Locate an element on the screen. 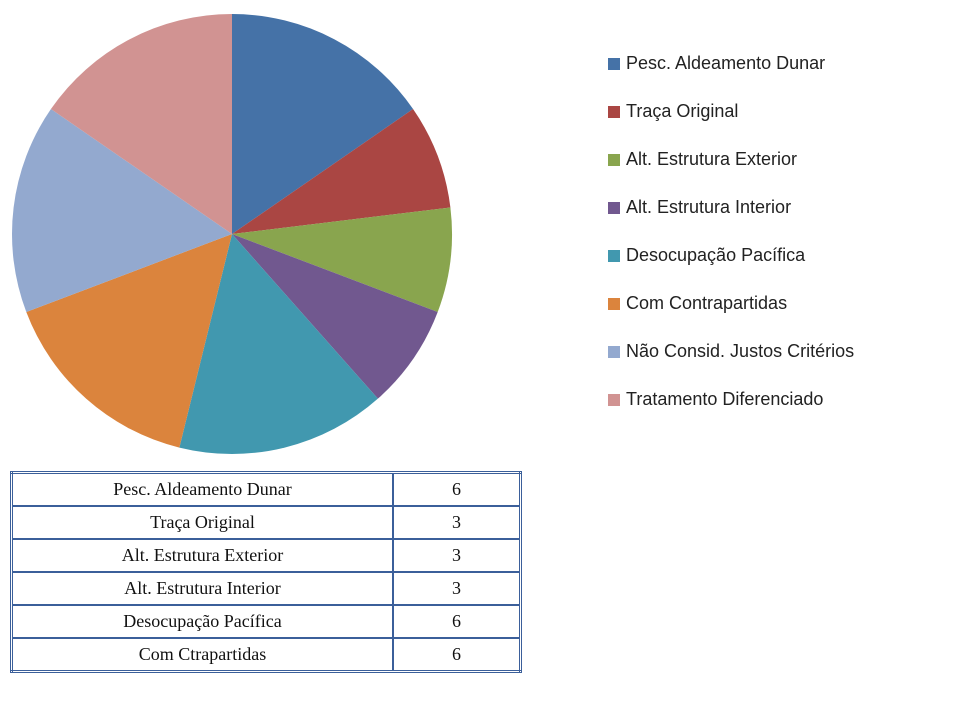 Image resolution: width=958 pixels, height=722 pixels. legend-label: Não Consid. Justos Critérios is located at coordinates (740, 351).